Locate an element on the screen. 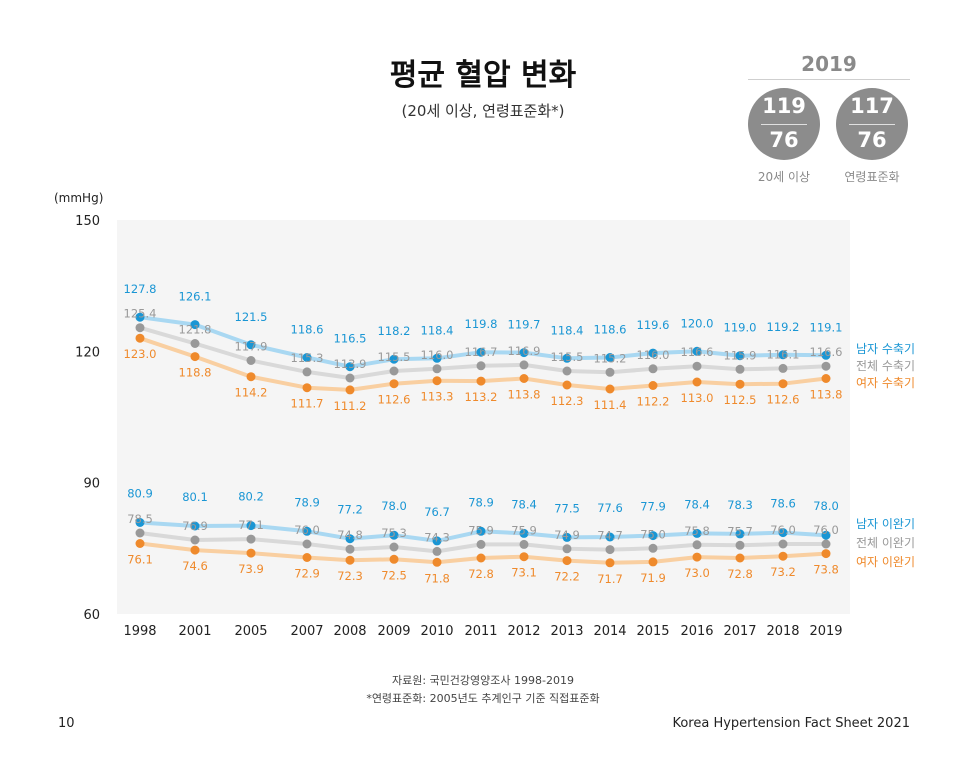 This screenshot has width=966, height=765. data-label: 77.6 is located at coordinates (610, 508).